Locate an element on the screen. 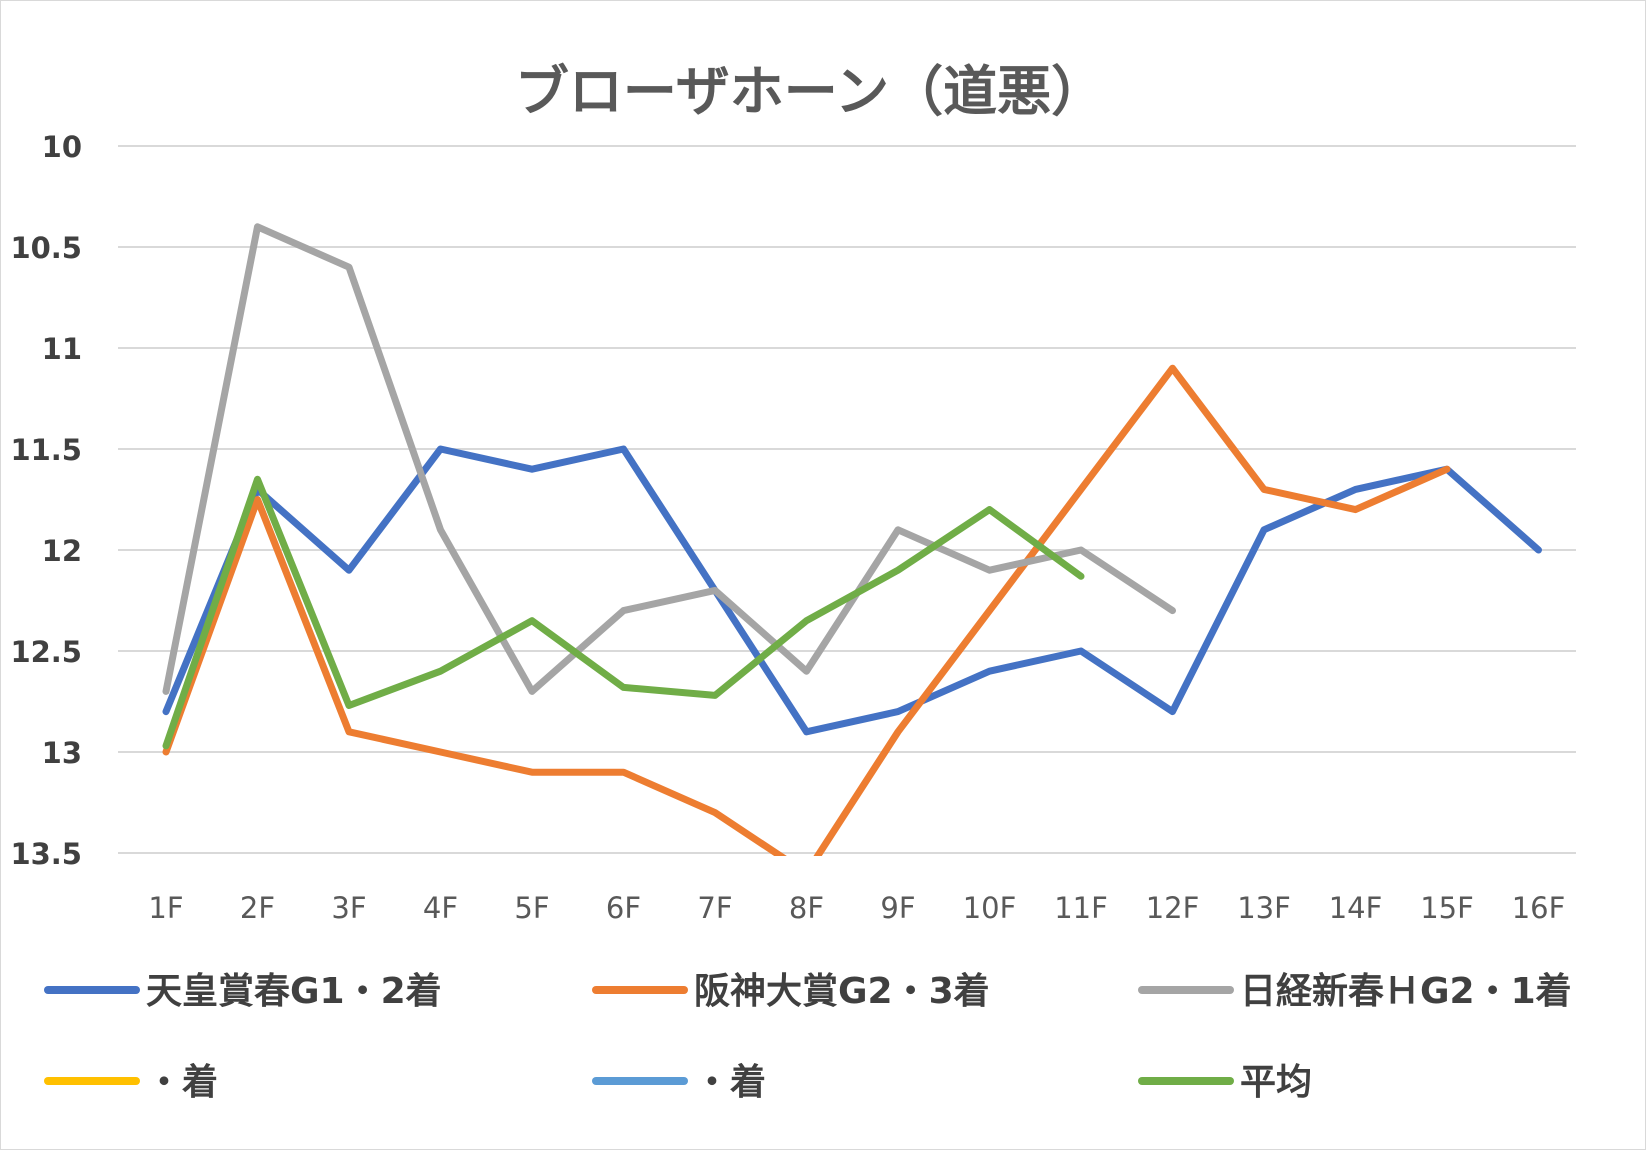 Image resolution: width=1646 pixels, height=1150 pixels. y-tick-label: 11 is located at coordinates (62, 349).